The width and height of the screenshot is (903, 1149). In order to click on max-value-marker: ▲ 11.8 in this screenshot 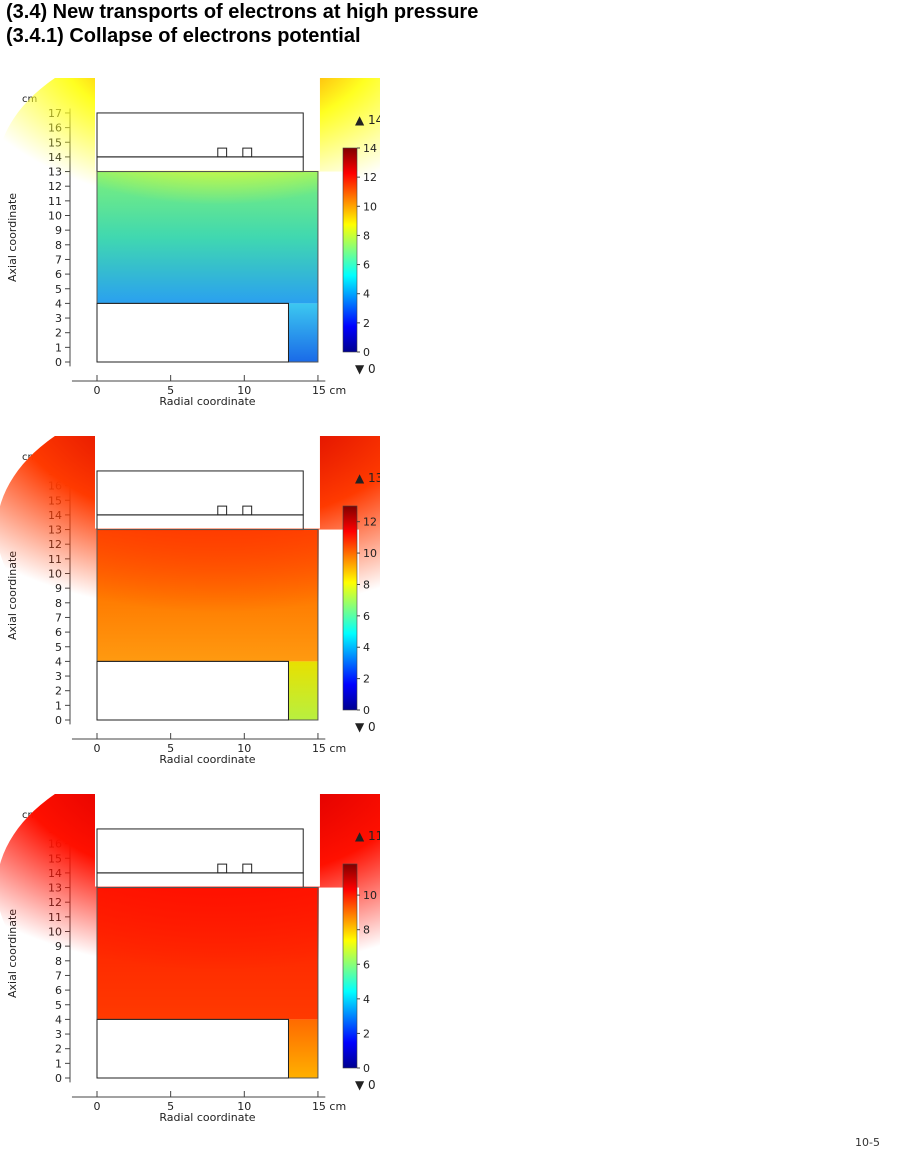, I will do `click(367, 836)`.